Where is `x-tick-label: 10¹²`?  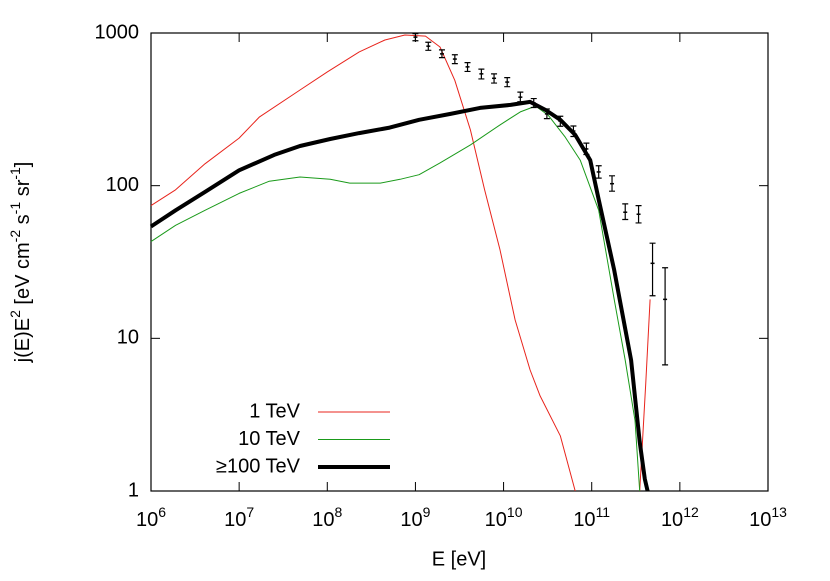
x-tick-label: 10¹² is located at coordinates (680, 518).